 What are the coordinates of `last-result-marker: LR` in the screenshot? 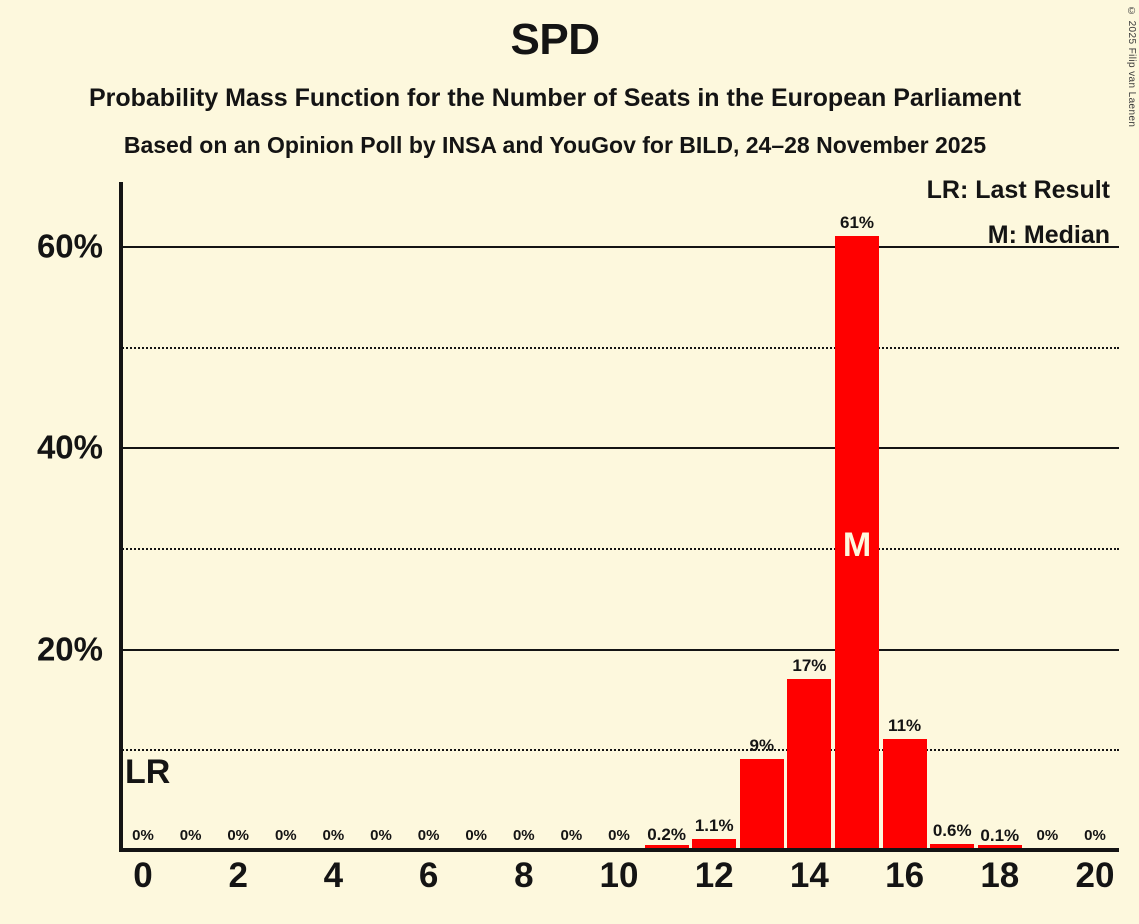 It's located at (148, 772).